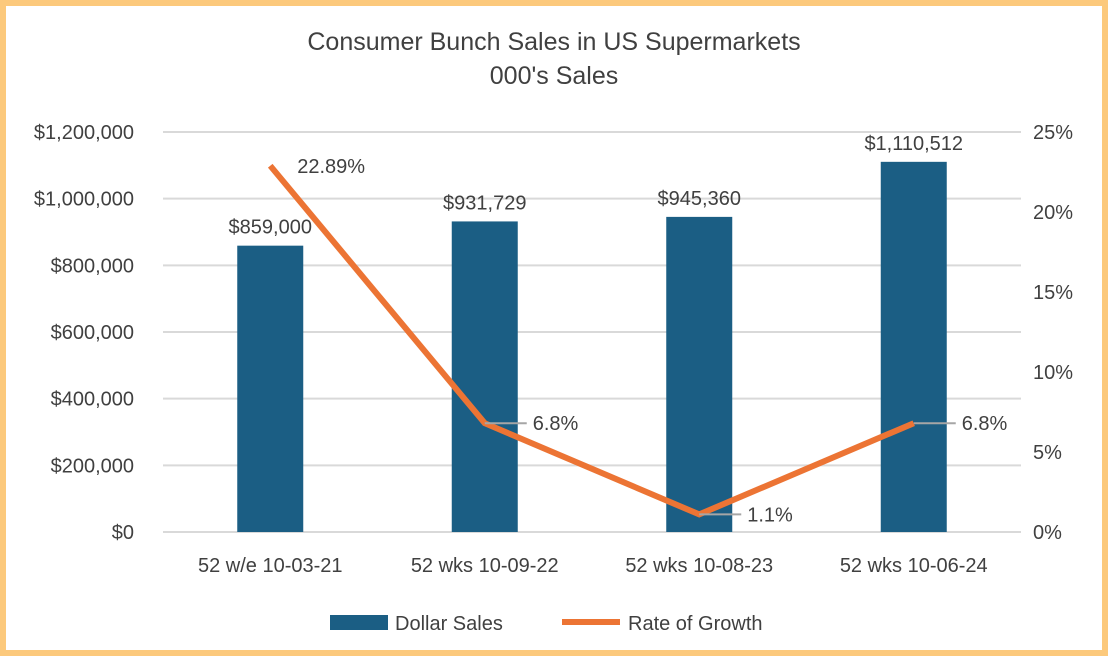 This screenshot has width=1108, height=656. What do you see at coordinates (270, 566) in the screenshot?
I see `x-tick-label: 52 w/e 10-03-21` at bounding box center [270, 566].